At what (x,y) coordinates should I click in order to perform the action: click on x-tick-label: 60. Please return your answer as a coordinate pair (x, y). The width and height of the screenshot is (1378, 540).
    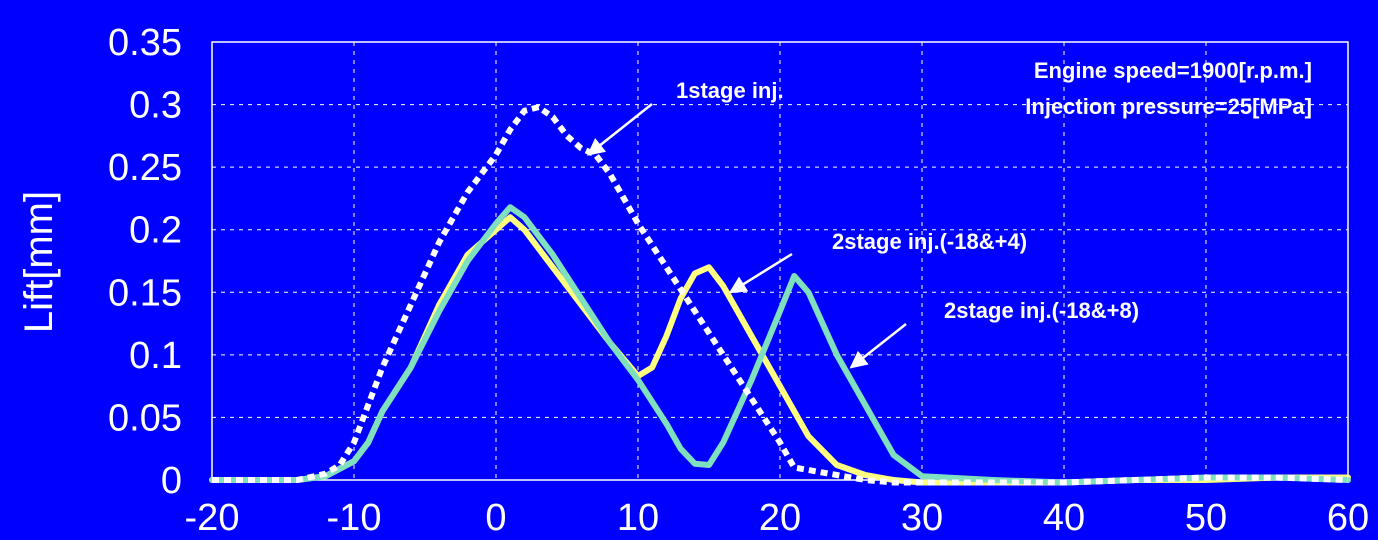
    Looking at the image, I should click on (1348, 518).